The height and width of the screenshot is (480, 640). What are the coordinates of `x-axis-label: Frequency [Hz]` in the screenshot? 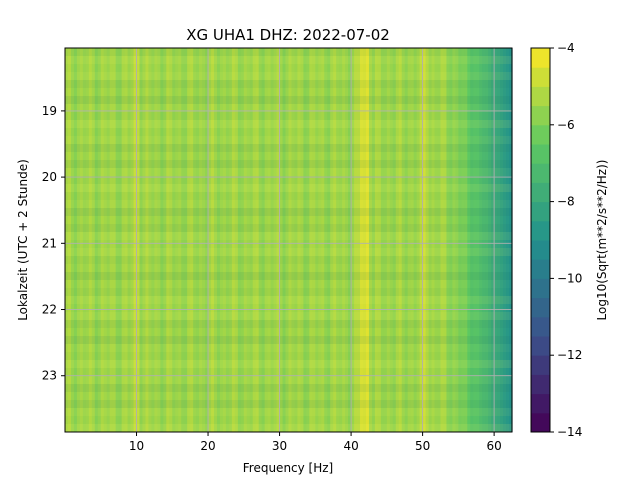 It's located at (288, 468).